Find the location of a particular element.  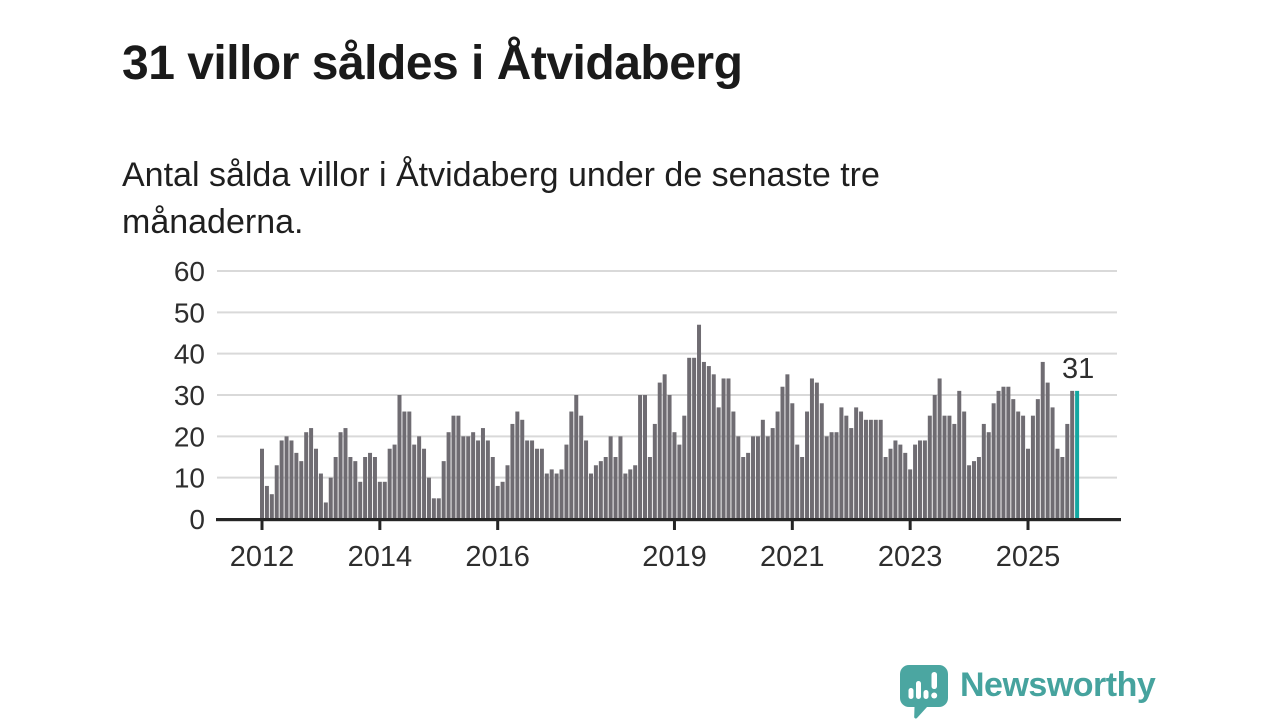

x-tick-label: 2014 is located at coordinates (380, 557).